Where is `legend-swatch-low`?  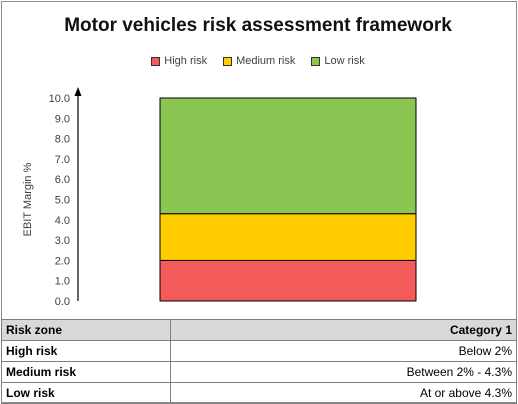
legend-swatch-low is located at coordinates (316, 61).